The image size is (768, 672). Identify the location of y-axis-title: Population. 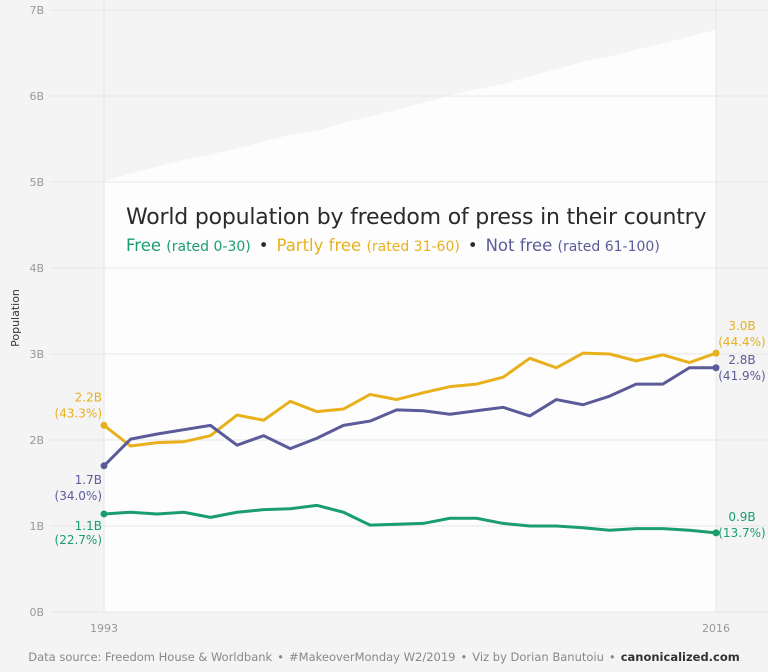
(15, 318).